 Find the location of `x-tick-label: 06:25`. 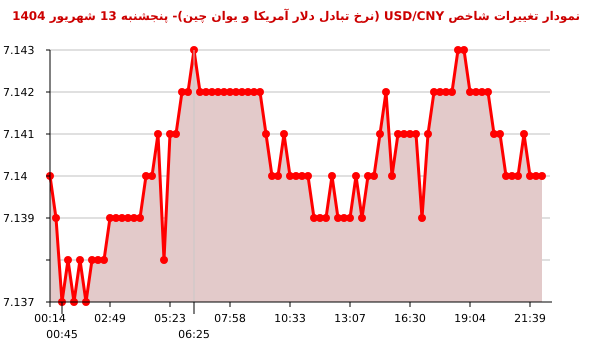

x-tick-label: 06:25 is located at coordinates (194, 334).